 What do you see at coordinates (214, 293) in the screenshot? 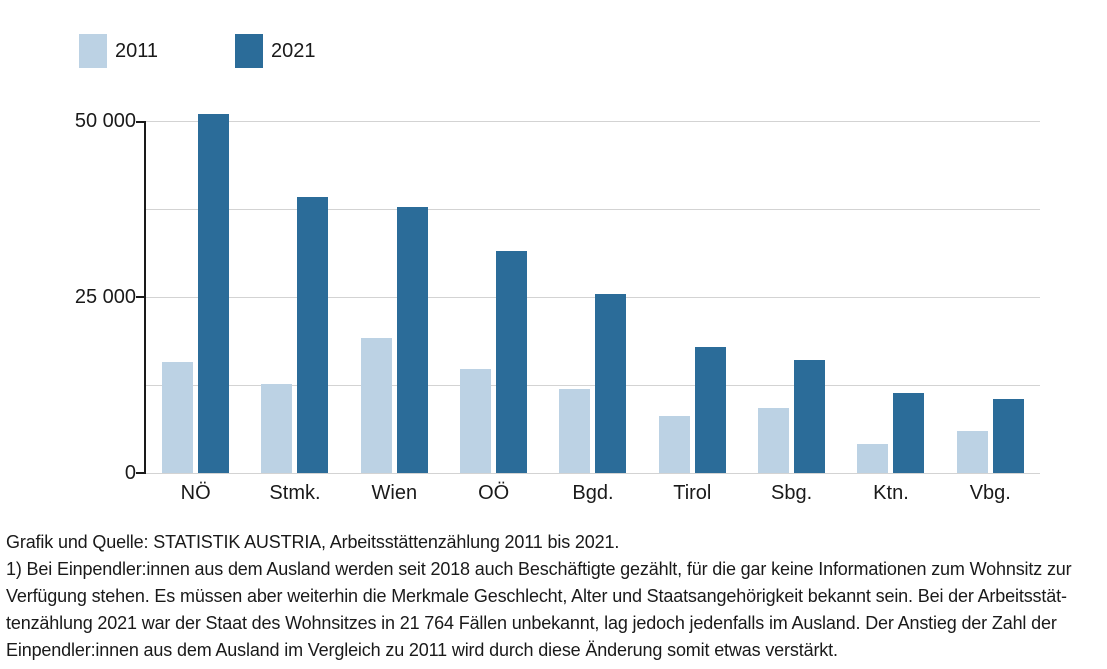
I see `bar-2021-NÖ` at bounding box center [214, 293].